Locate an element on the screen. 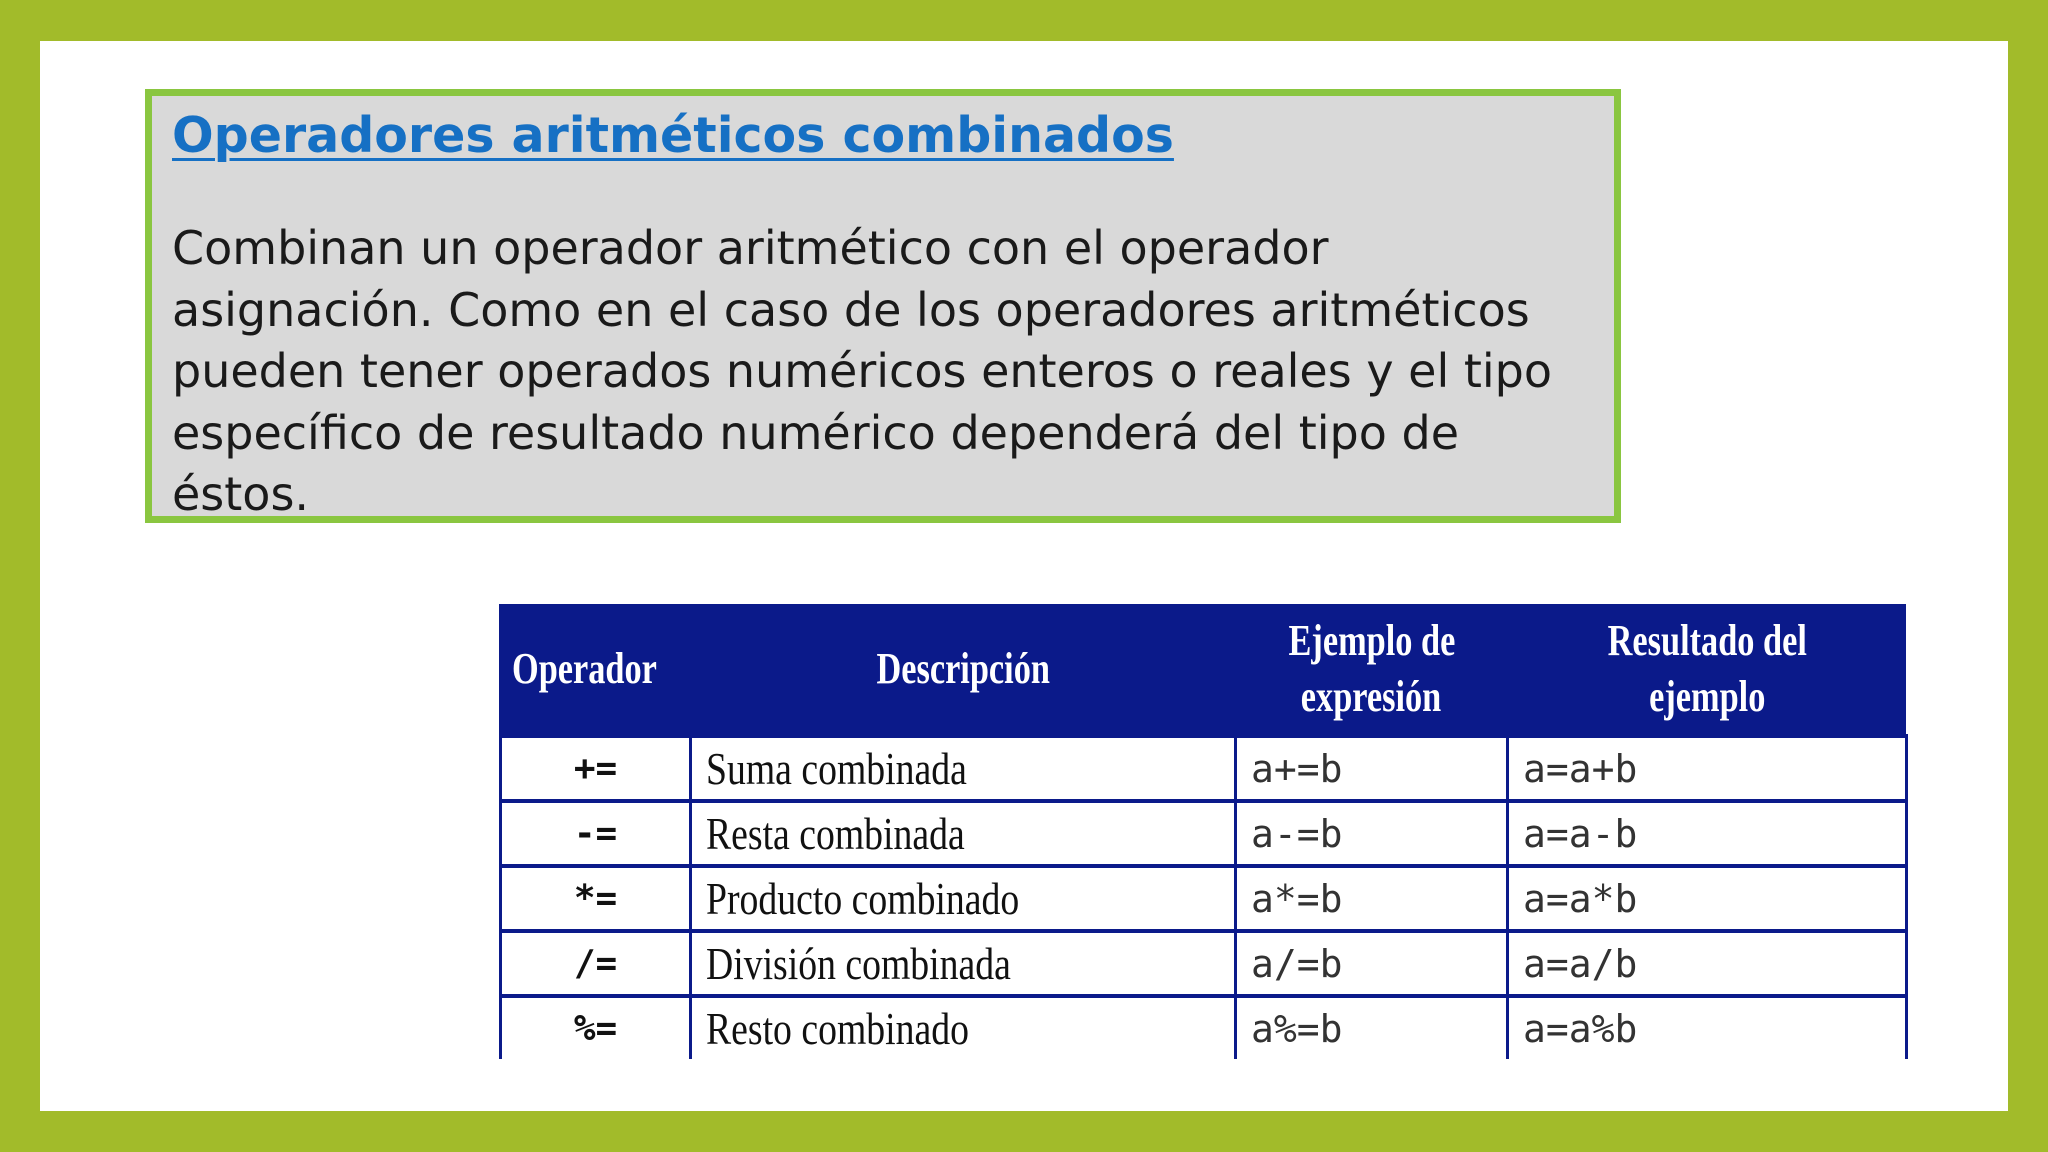 The width and height of the screenshot is (2048, 1152). operator-cell: /= is located at coordinates (595, 963).